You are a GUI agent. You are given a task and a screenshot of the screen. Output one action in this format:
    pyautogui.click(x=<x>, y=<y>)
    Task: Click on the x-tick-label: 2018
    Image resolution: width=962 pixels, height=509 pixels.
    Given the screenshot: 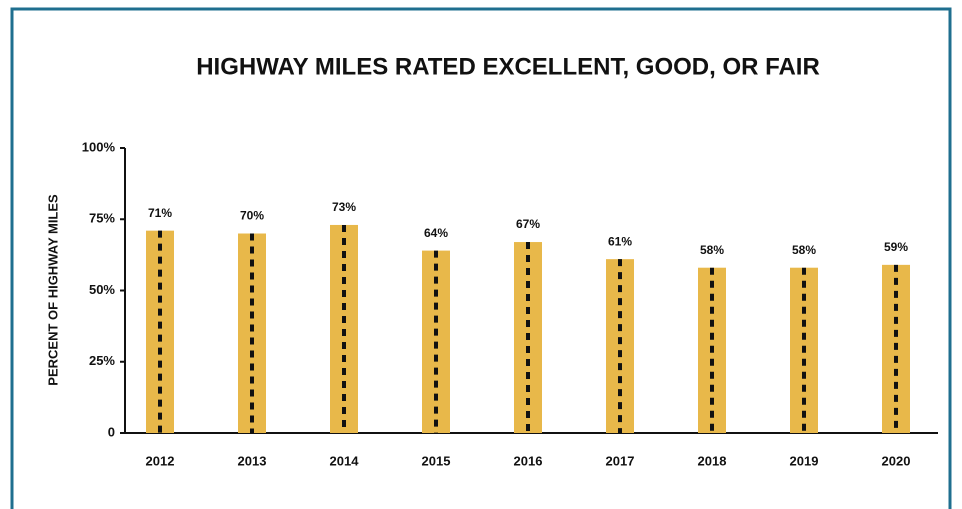 What is the action you would take?
    pyautogui.click(x=712, y=460)
    